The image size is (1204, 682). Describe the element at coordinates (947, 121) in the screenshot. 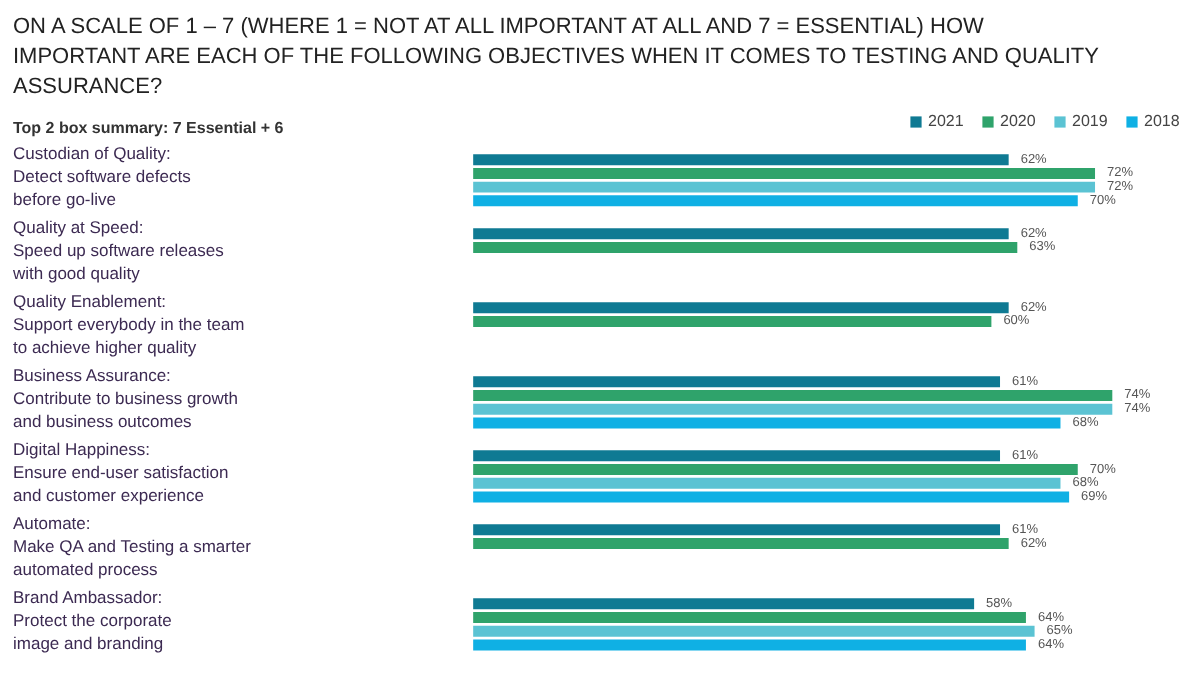

I see `legend-label: 2021` at that location.